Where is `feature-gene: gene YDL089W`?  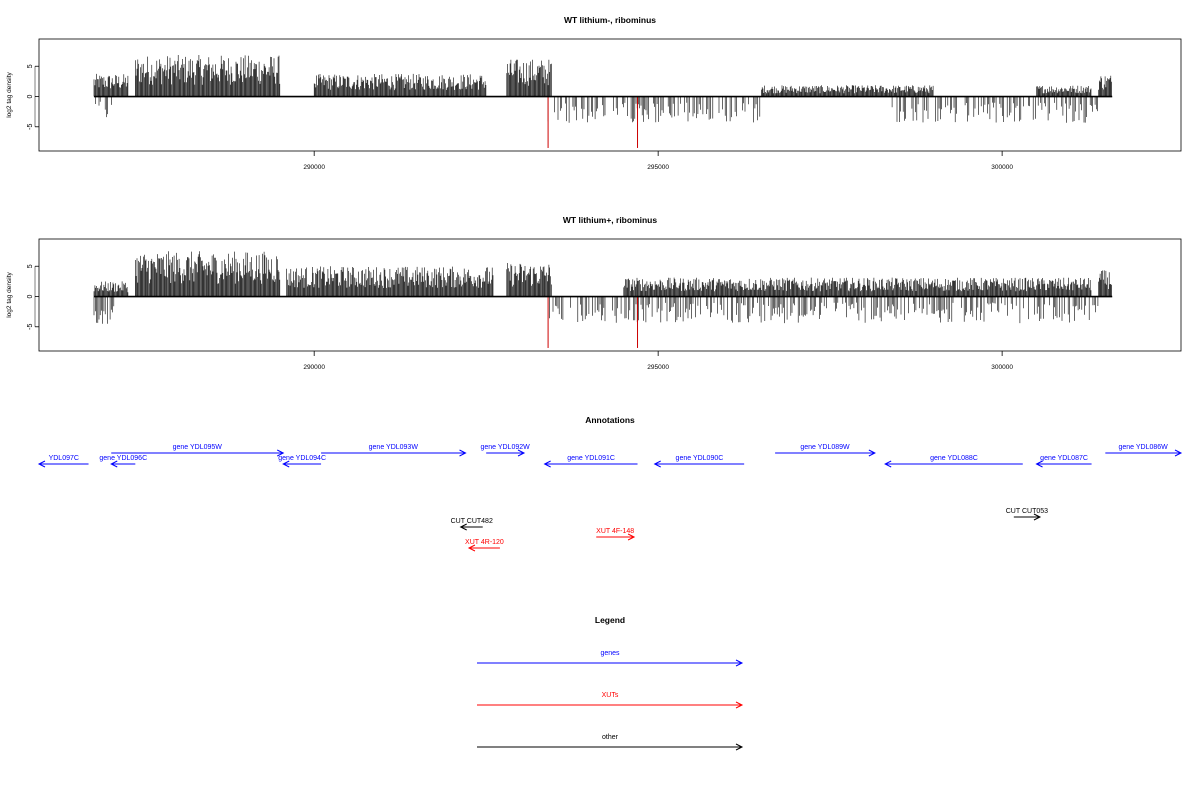
feature-gene: gene YDL089W is located at coordinates (825, 450).